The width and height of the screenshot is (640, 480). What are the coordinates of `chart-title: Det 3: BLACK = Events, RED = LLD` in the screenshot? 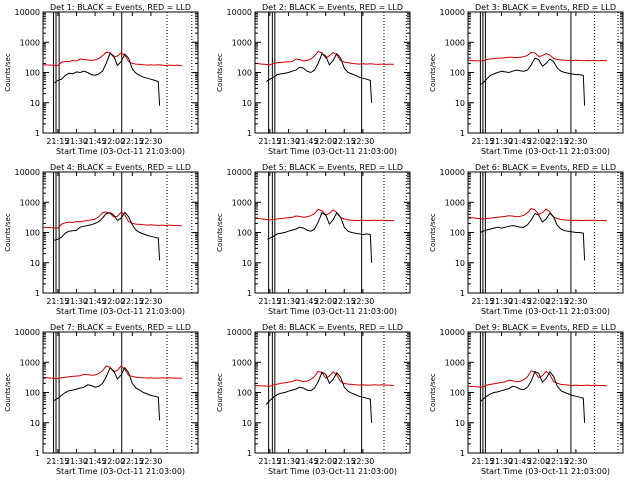 It's located at (545, 7).